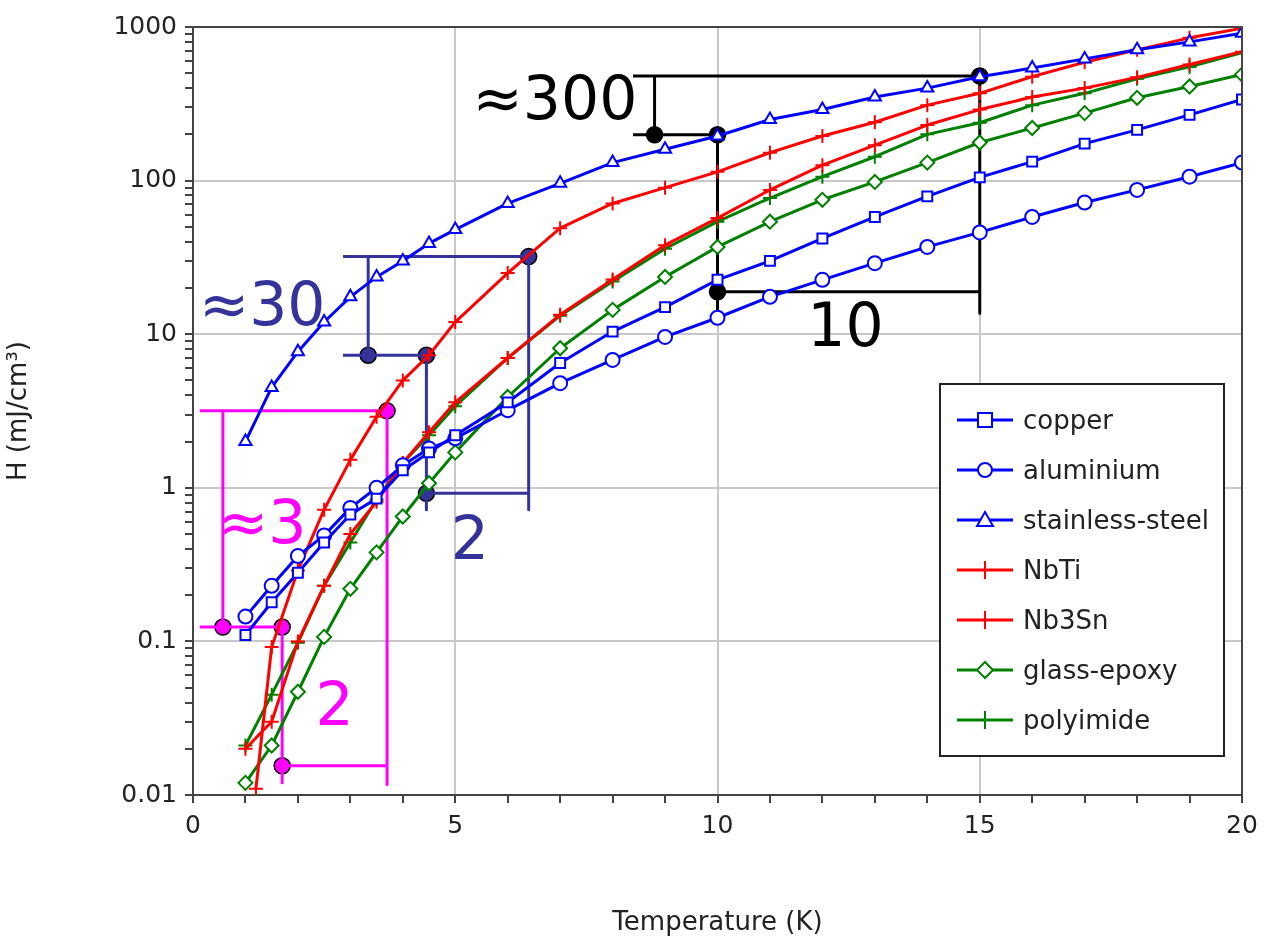 This screenshot has height=943, width=1268. I want to click on legend-label: stainless-steel, so click(1115, 520).